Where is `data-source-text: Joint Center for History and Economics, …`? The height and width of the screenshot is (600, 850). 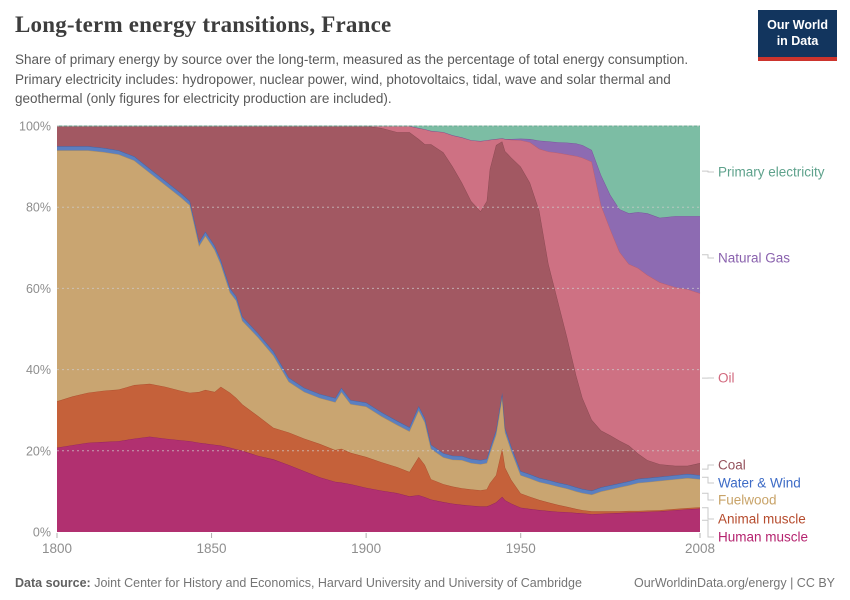 data-source-text: Joint Center for History and Economics, … is located at coordinates (336, 583).